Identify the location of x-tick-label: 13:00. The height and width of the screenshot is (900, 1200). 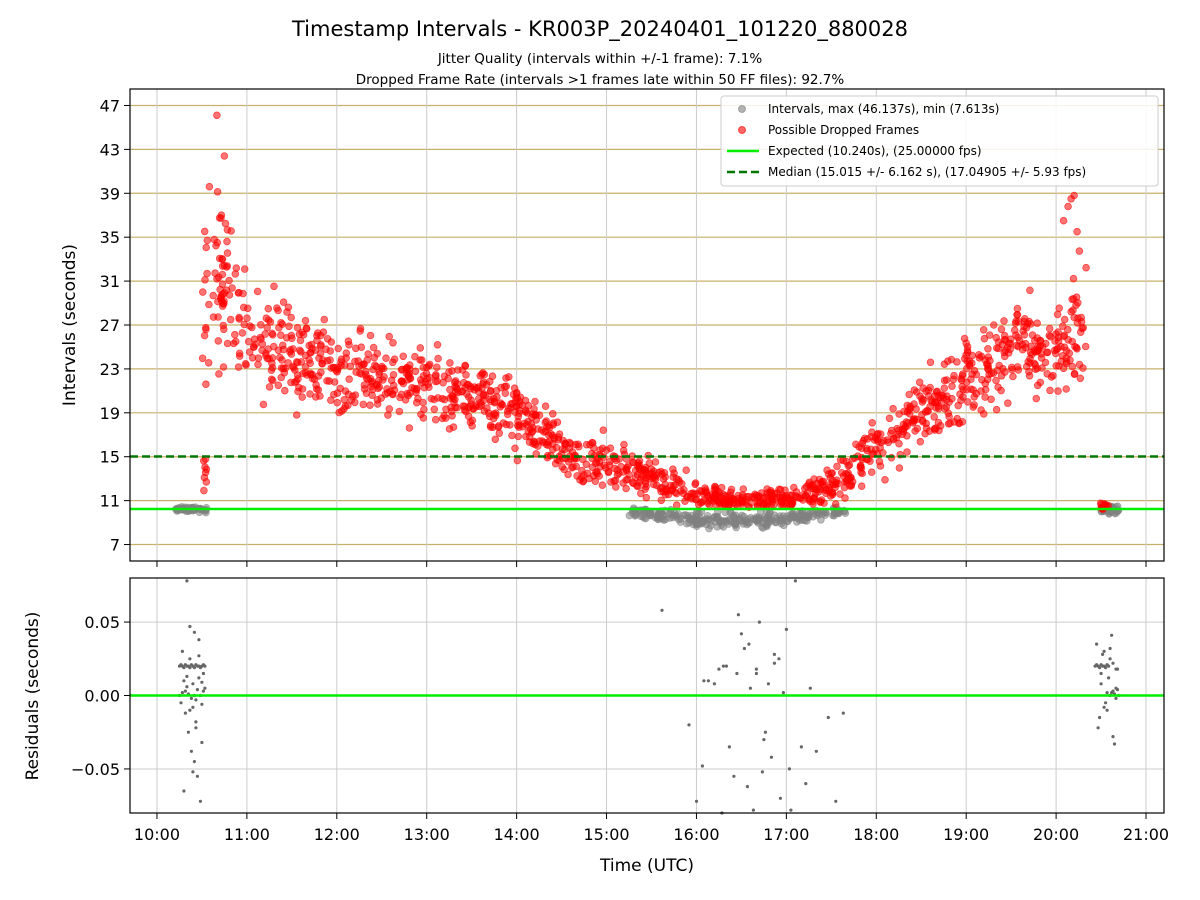
(427, 834).